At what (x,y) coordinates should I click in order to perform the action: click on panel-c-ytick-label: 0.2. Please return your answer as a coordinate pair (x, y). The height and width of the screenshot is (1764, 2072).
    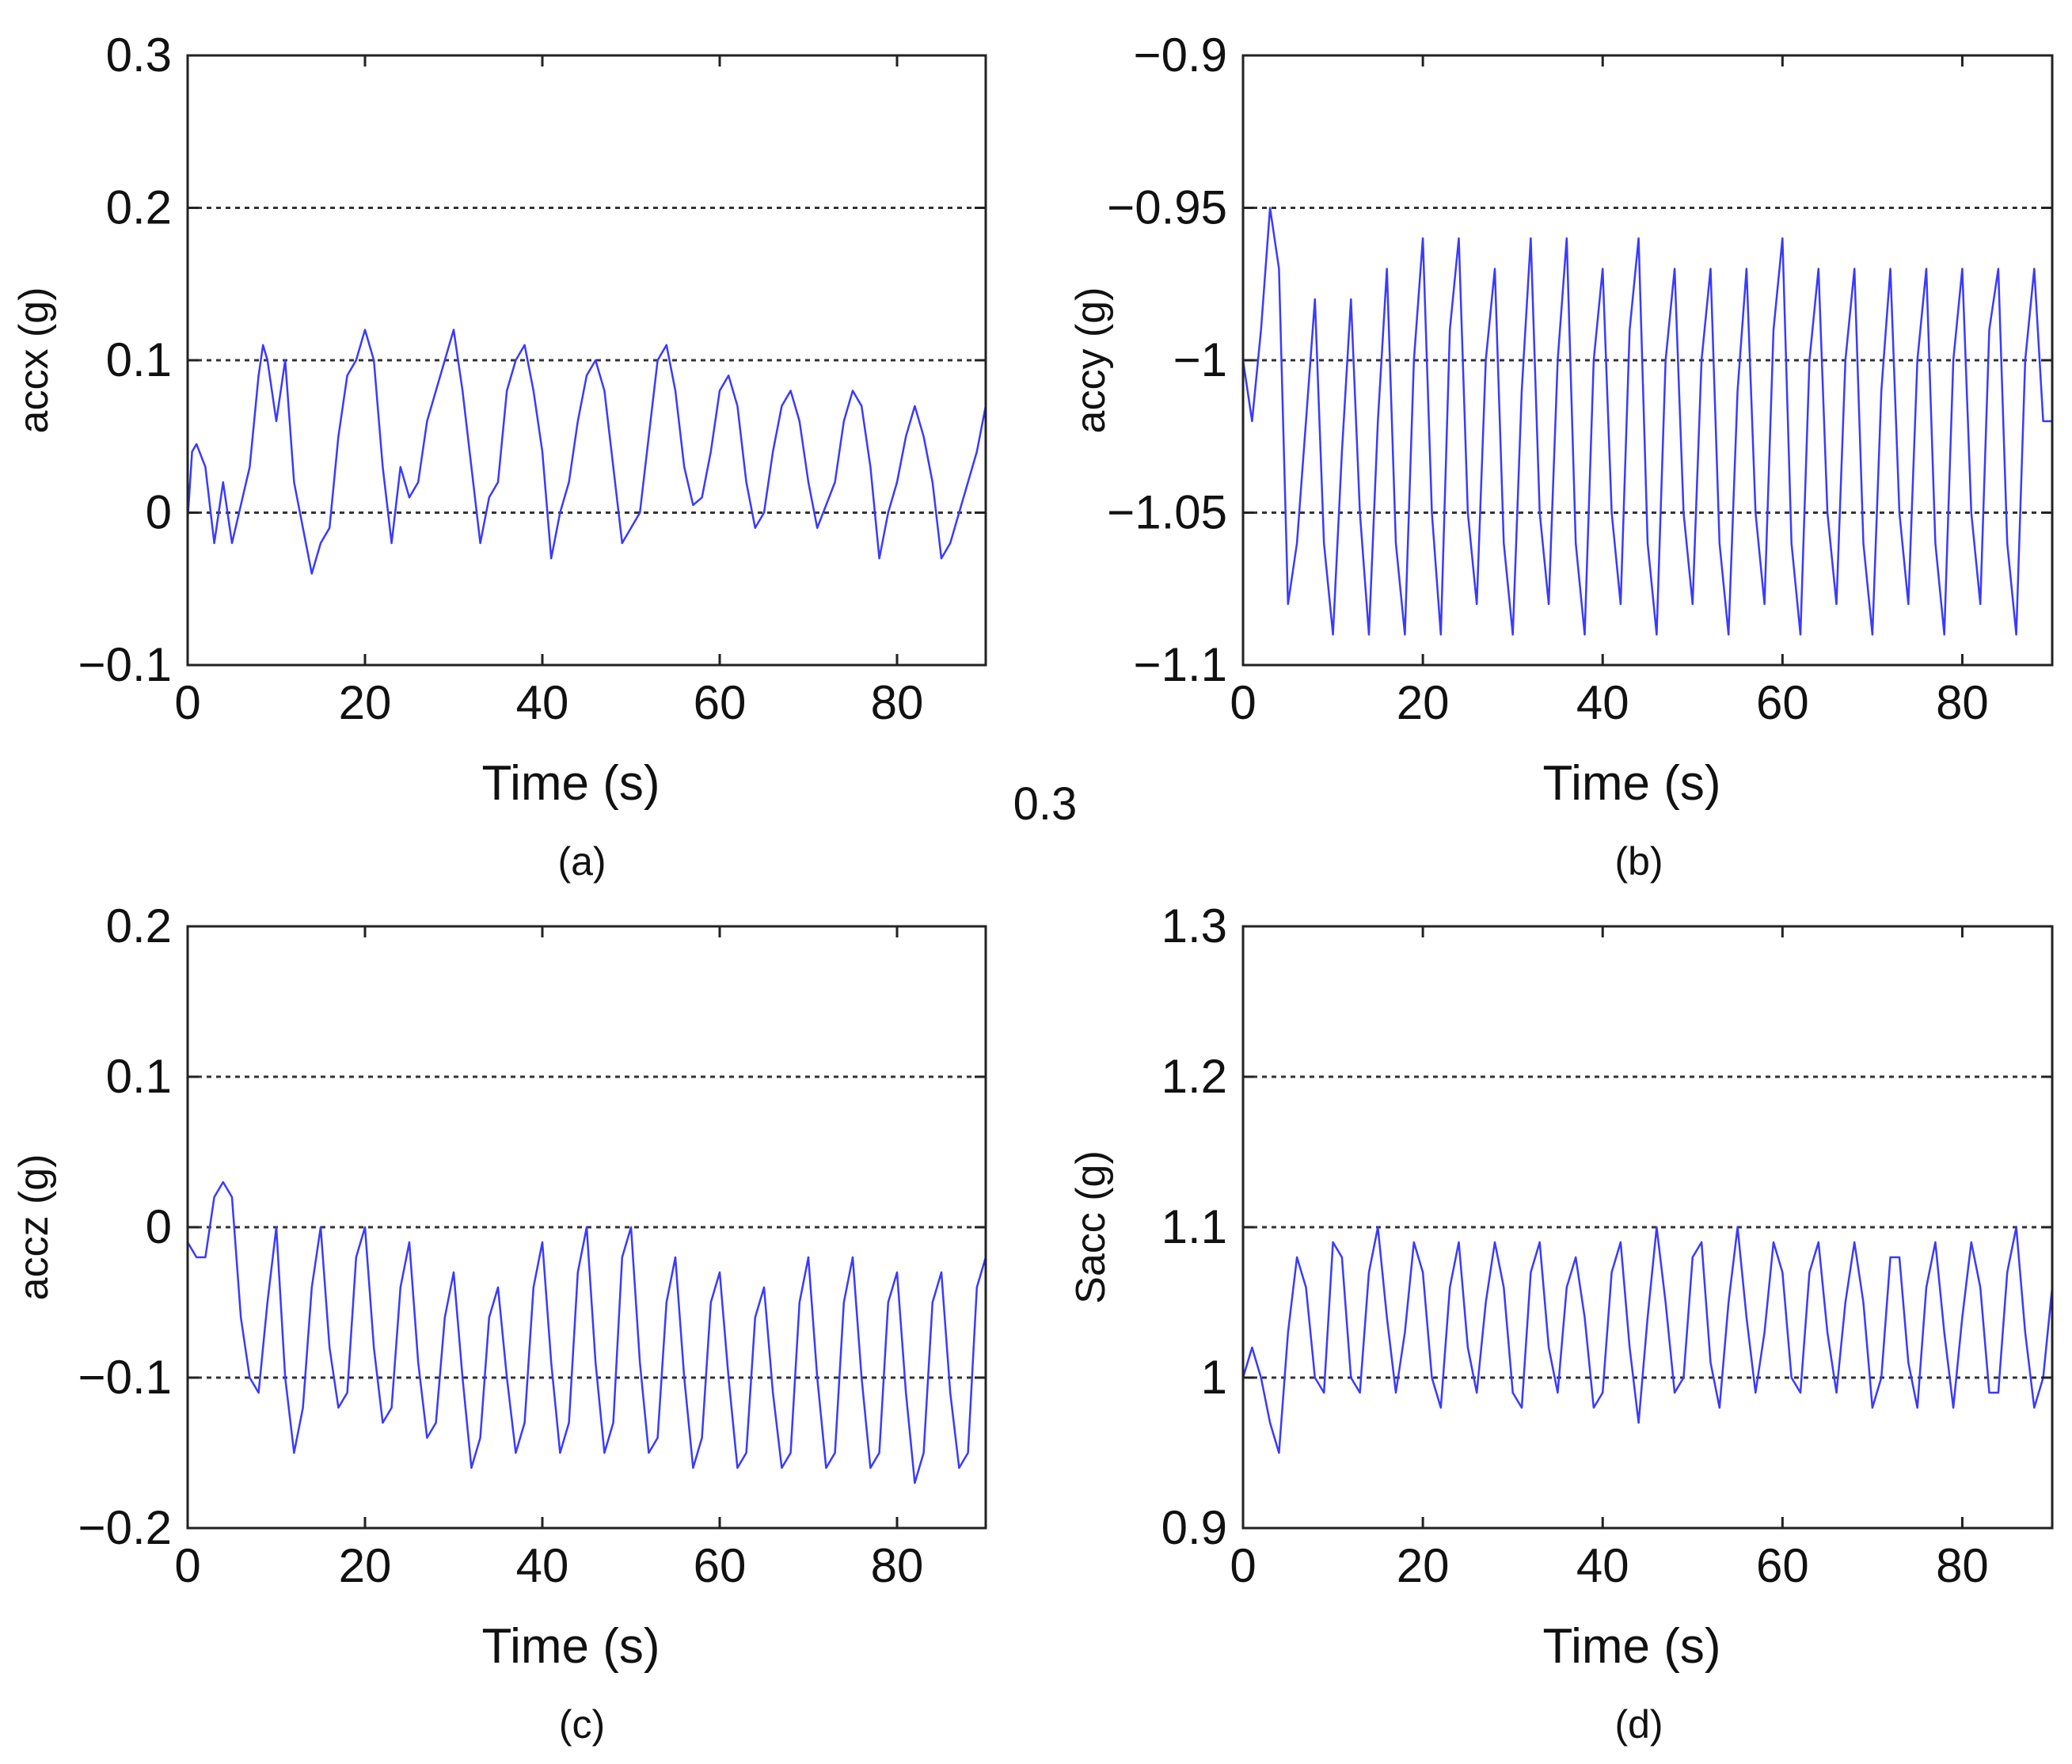
    Looking at the image, I should click on (139, 925).